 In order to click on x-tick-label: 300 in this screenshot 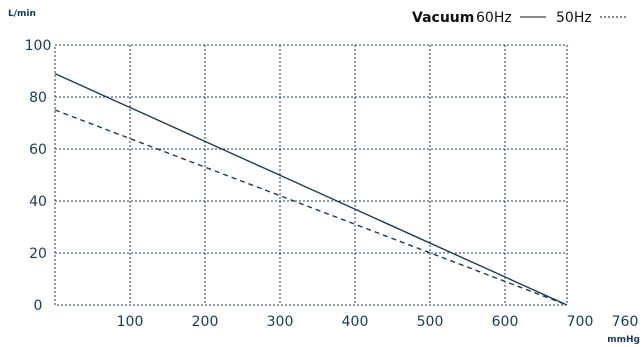, I will do `click(280, 322)`.